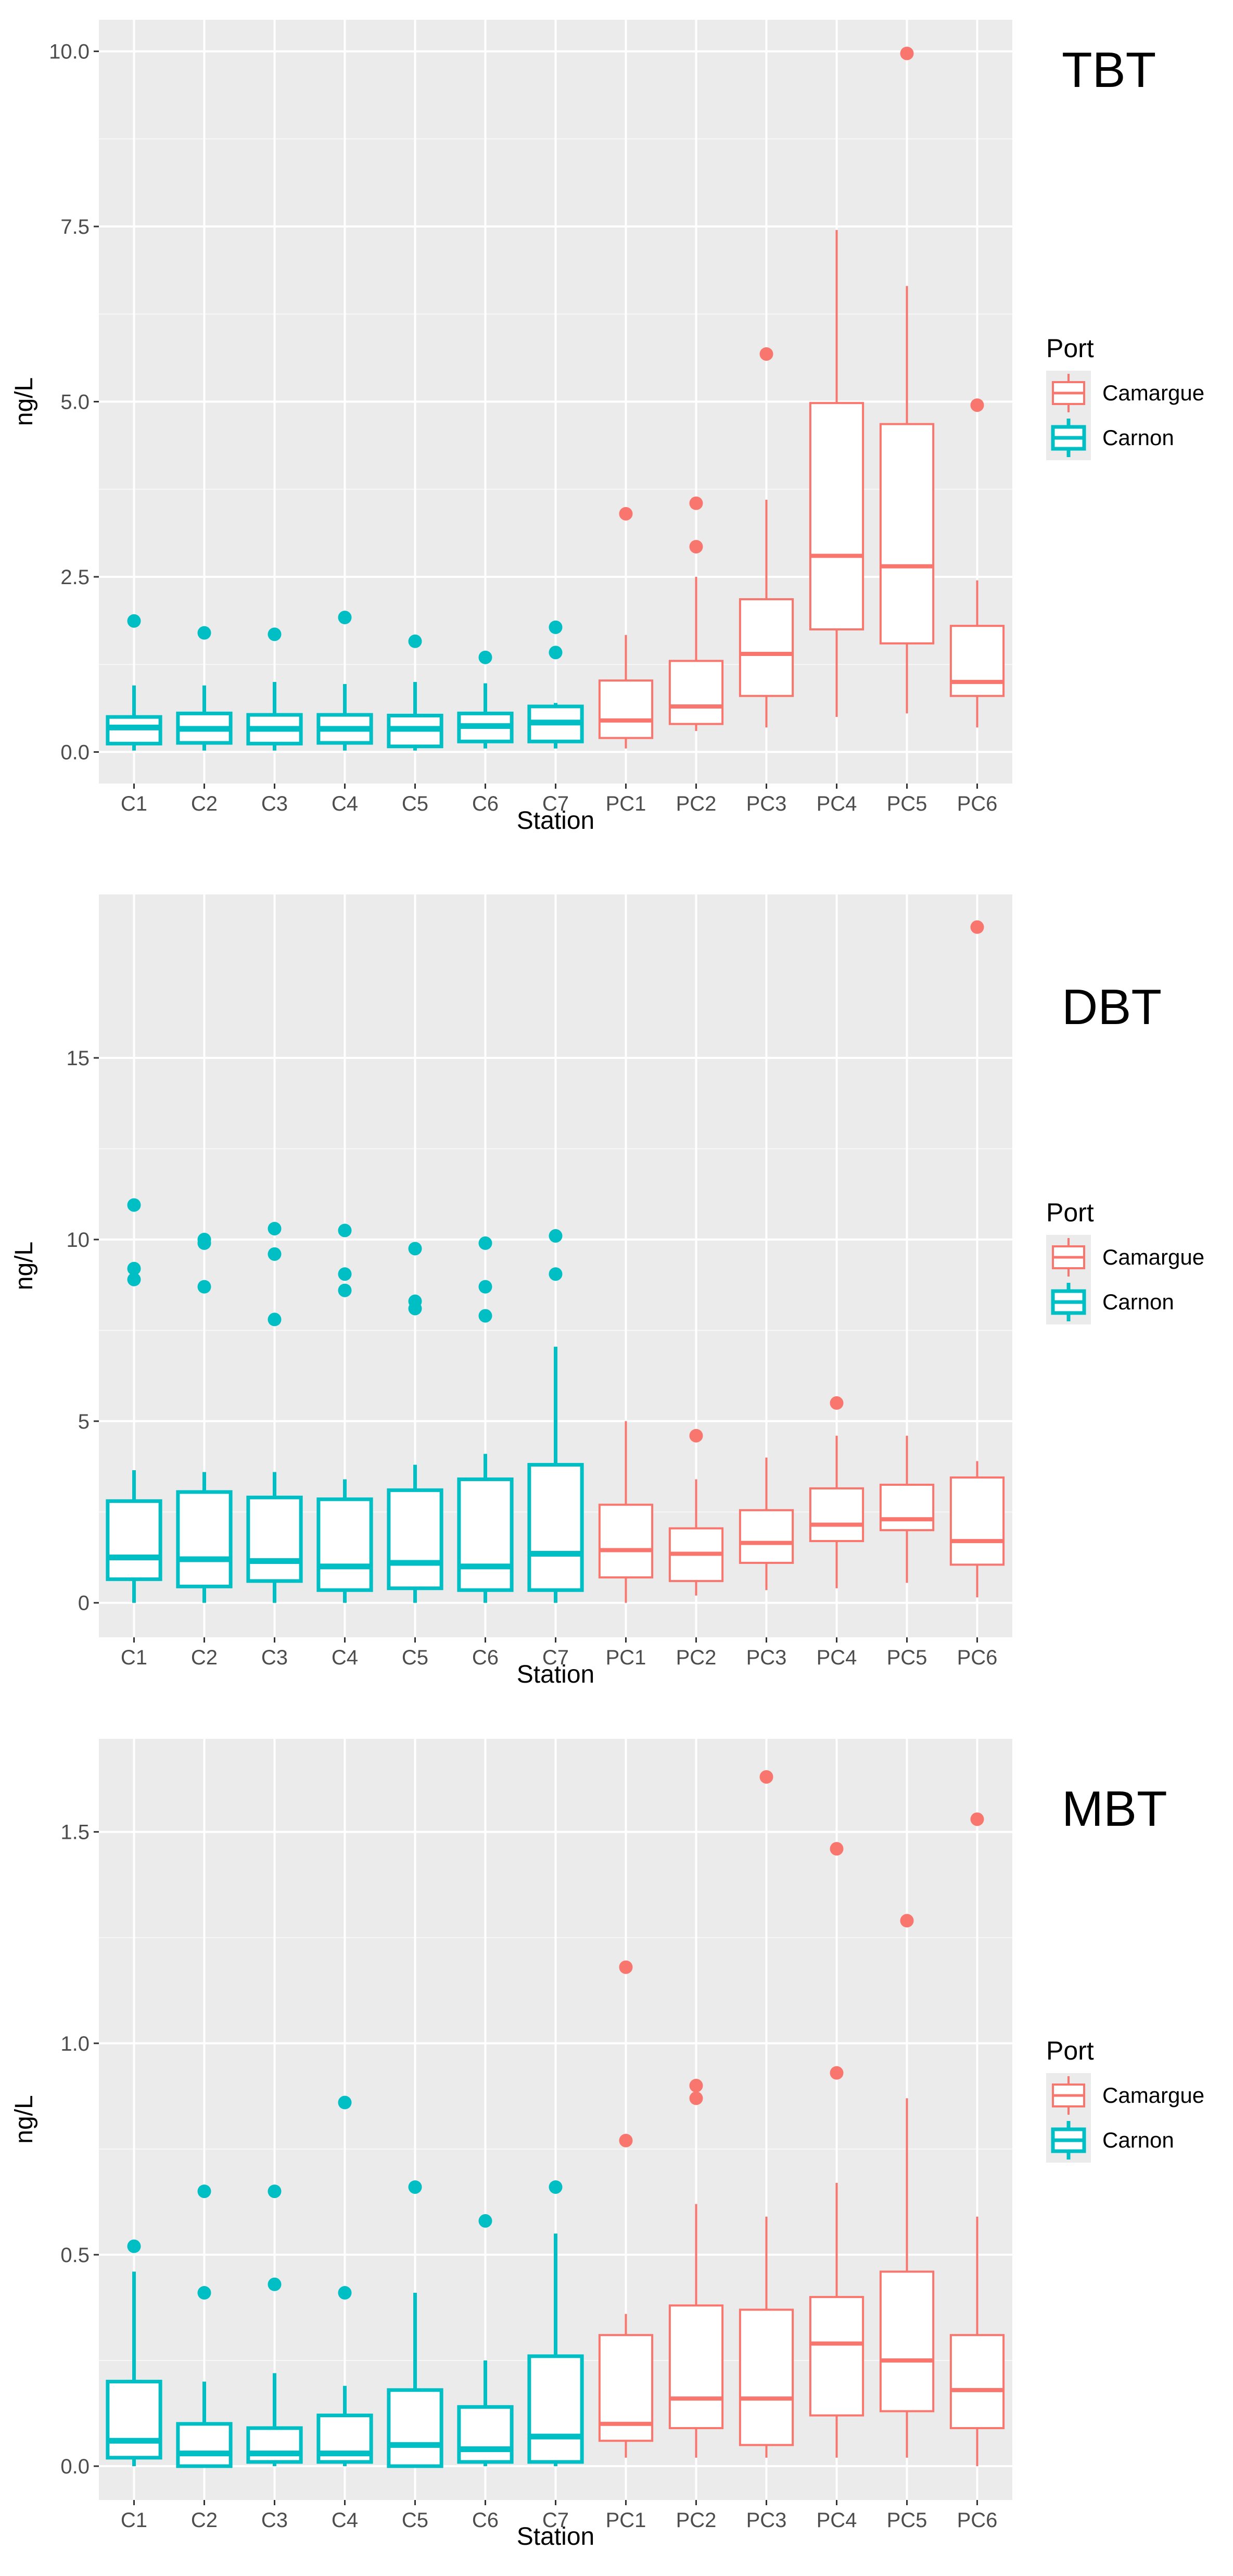 The image size is (1233, 2576). What do you see at coordinates (345, 1413) in the screenshot?
I see `box-c4` at bounding box center [345, 1413].